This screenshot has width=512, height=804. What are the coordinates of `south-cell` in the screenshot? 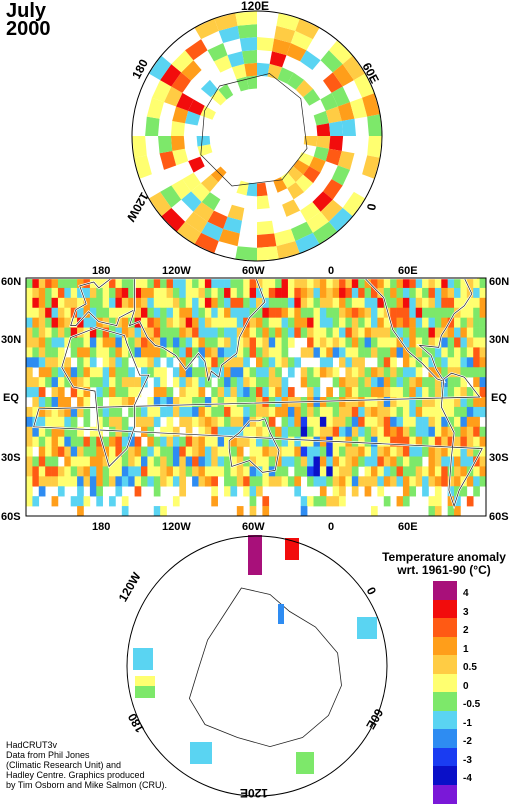 It's located at (145, 692).